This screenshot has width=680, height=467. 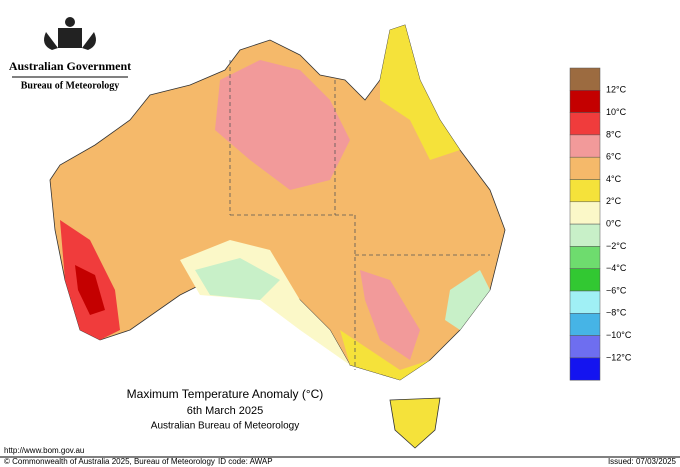 I want to click on legend-label: −6°C, so click(x=616, y=290).